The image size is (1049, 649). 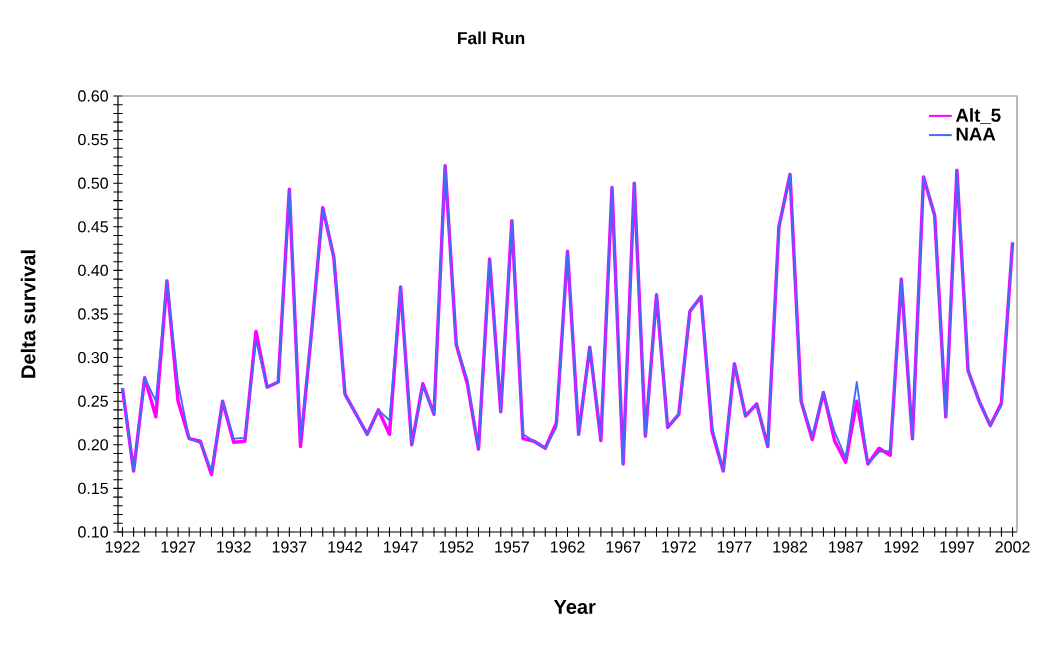 What do you see at coordinates (623, 547) in the screenshot?
I see `x-tick-label: 1967` at bounding box center [623, 547].